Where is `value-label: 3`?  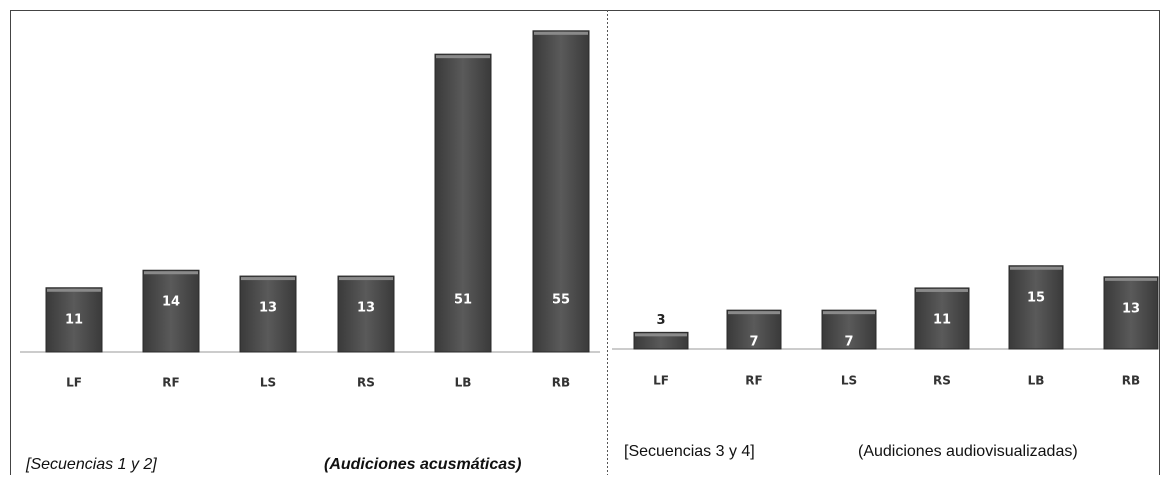 value-label: 3 is located at coordinates (660, 320).